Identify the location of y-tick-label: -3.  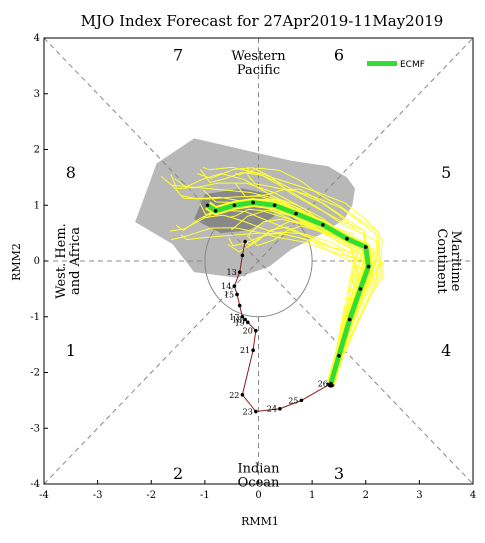
(35, 428).